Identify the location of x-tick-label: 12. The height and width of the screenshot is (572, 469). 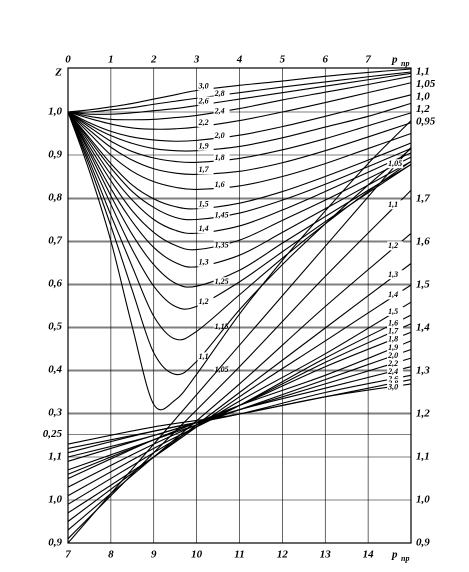
(283, 555).